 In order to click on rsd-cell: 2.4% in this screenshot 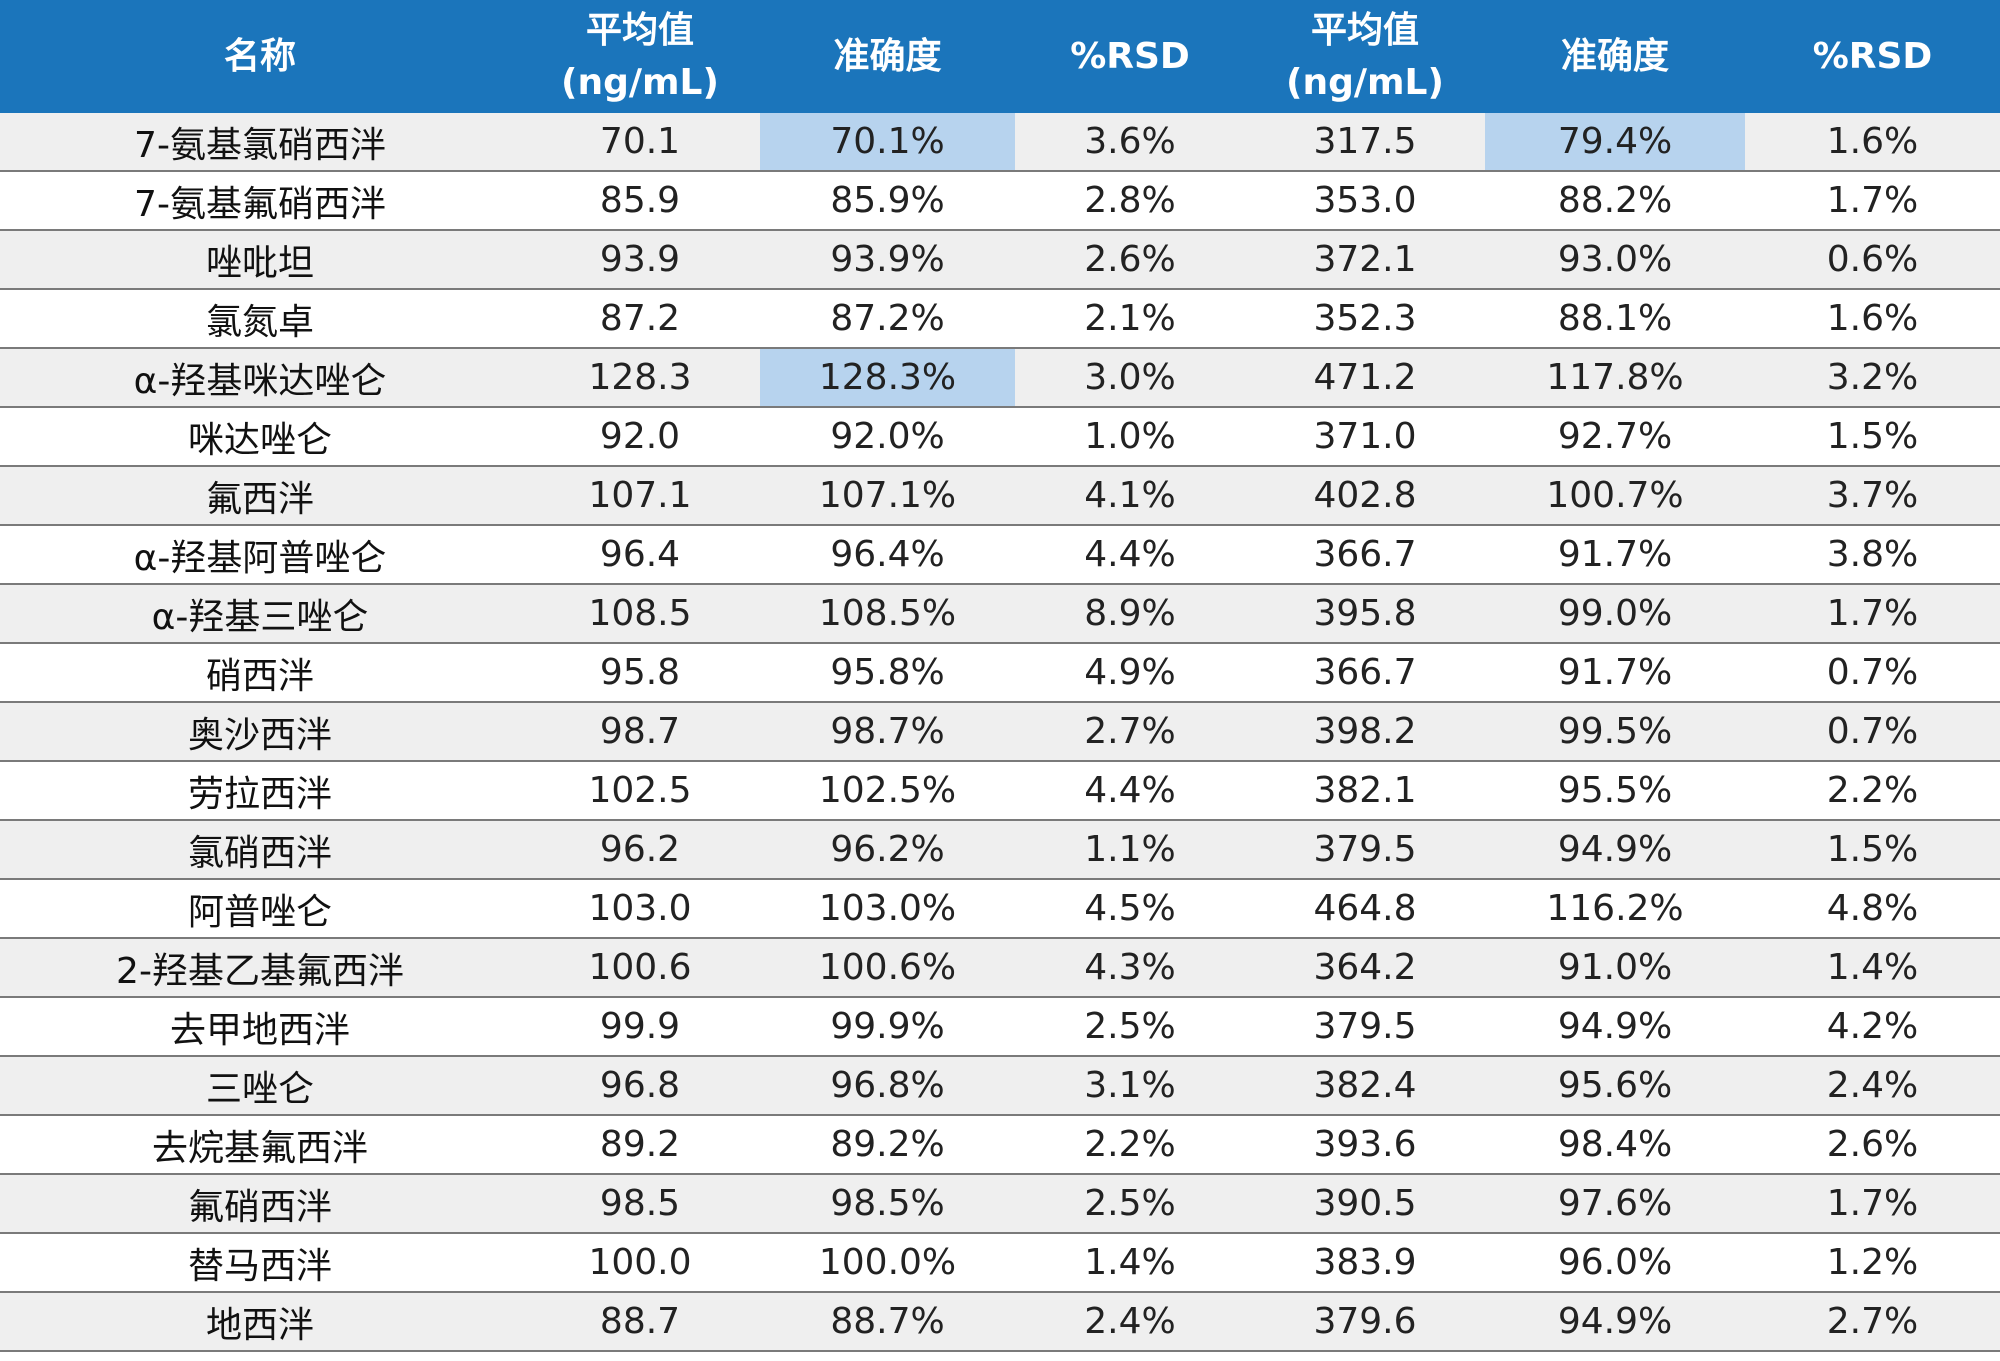, I will do `click(1130, 1322)`.